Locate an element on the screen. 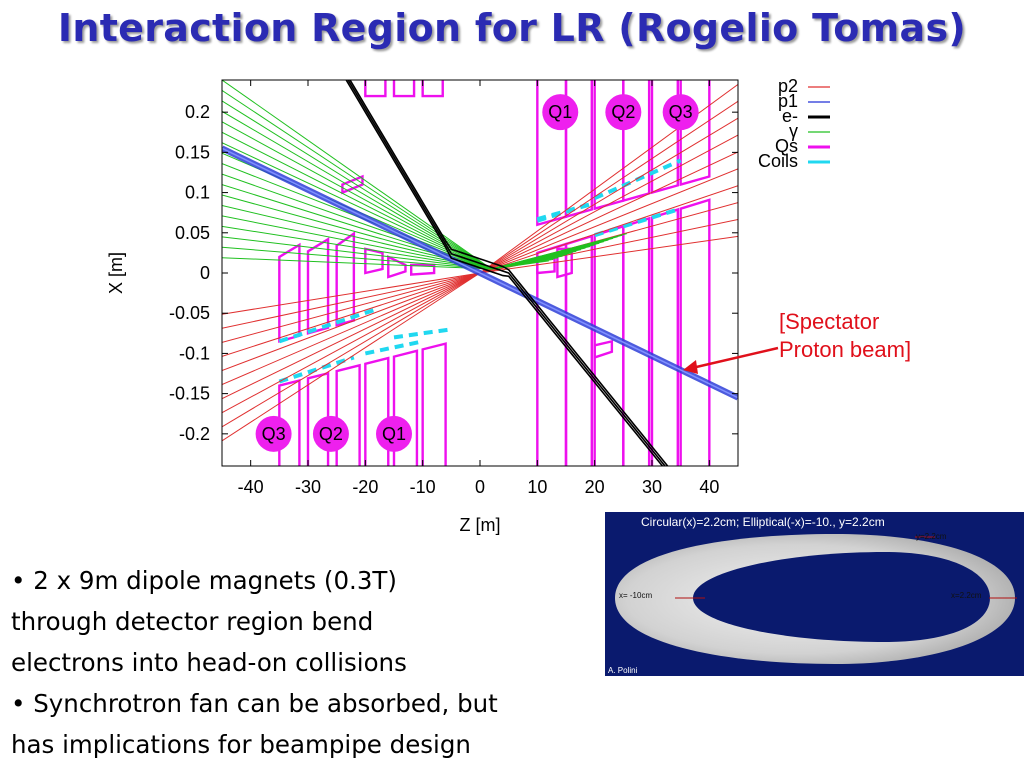  x-tick-label: -30 is located at coordinates (308, 487).